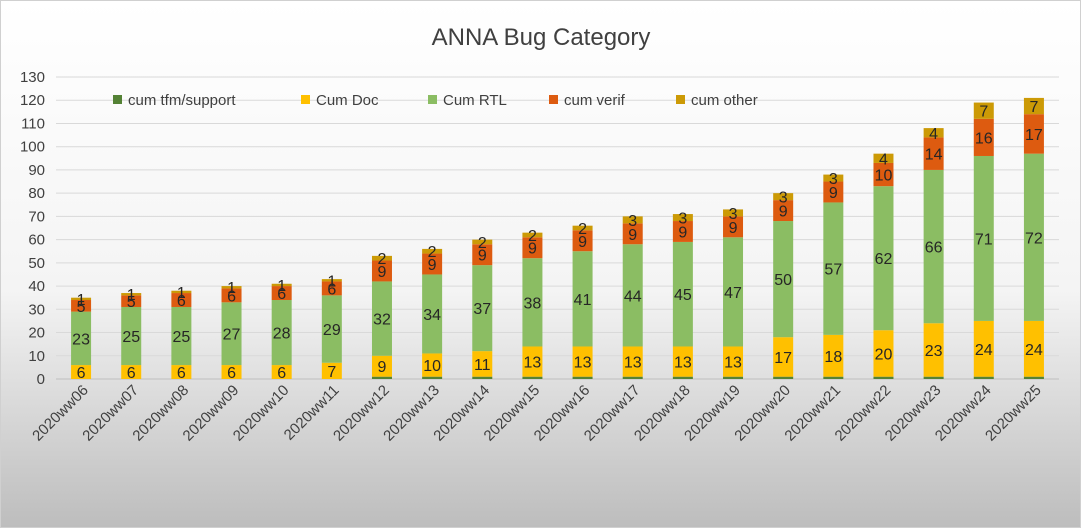 The height and width of the screenshot is (528, 1081). I want to click on data-label: 28, so click(282, 334).